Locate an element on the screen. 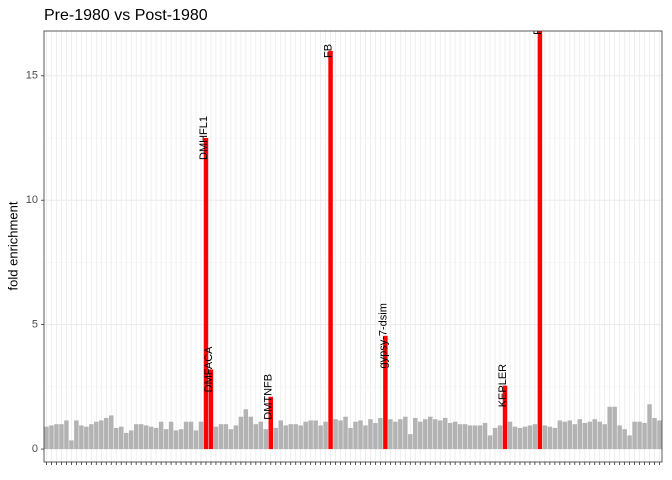  y-tick-label: 5 is located at coordinates (35, 325).